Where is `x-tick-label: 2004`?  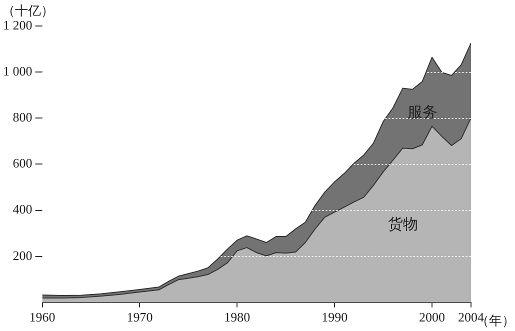
x-tick-label: 2004 is located at coordinates (471, 317).